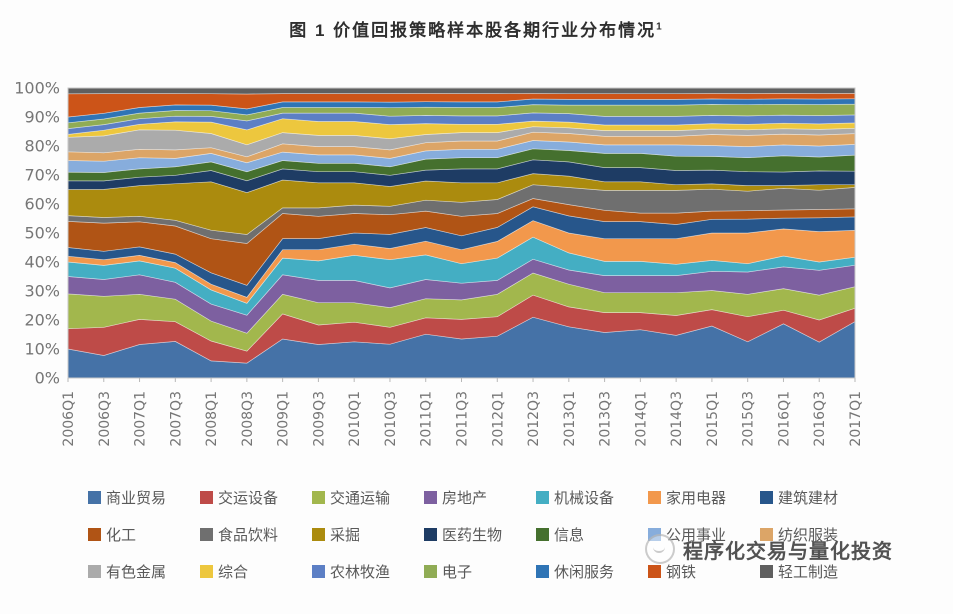 This screenshot has height=614, width=953. Describe the element at coordinates (749, 419) in the screenshot. I see `svg-text: 2015Q3` at that location.